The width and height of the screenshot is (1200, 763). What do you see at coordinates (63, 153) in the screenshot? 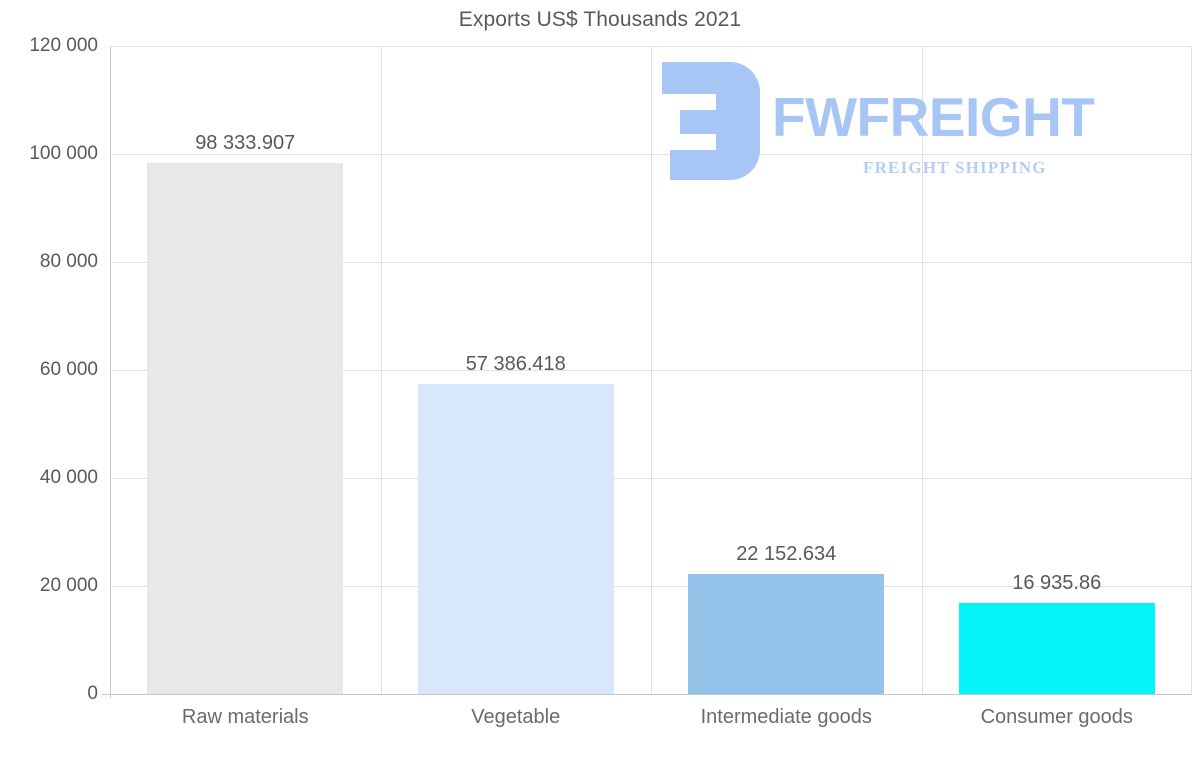
I see `y-axis-label: 100 000` at bounding box center [63, 153].